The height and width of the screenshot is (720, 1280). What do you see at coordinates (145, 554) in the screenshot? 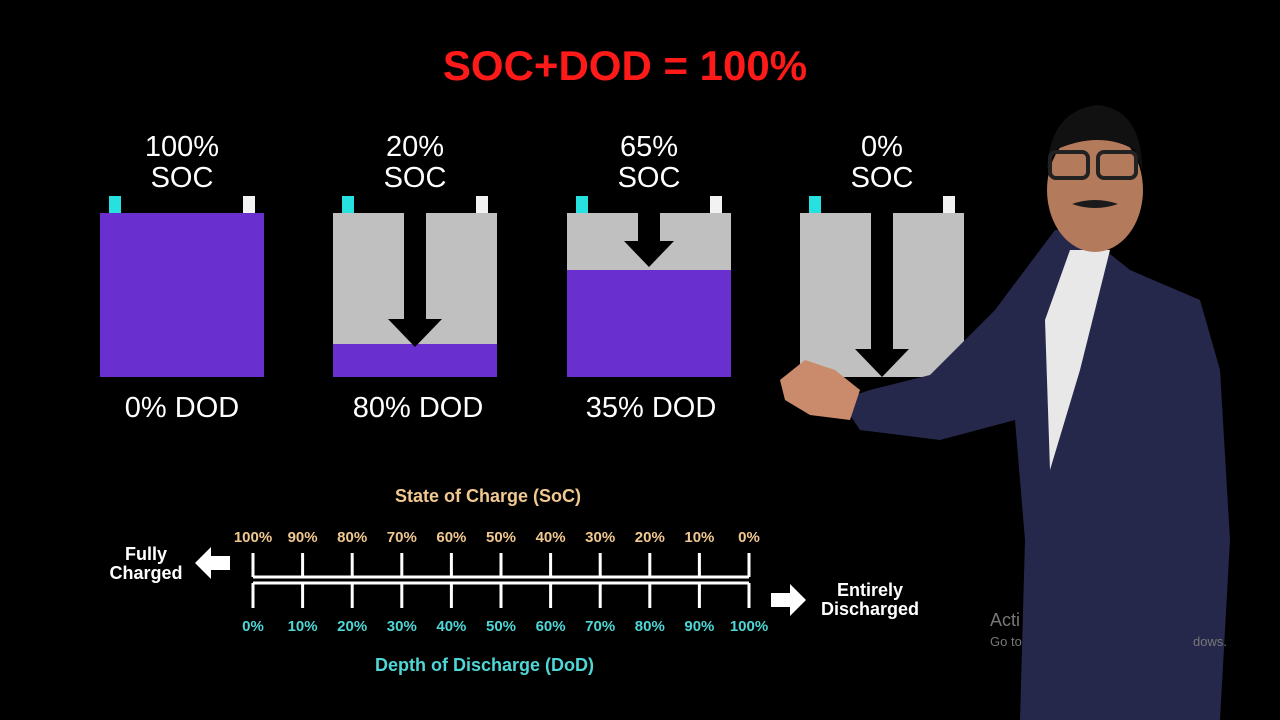
I see `fully-charged-line1: Fully` at bounding box center [145, 554].